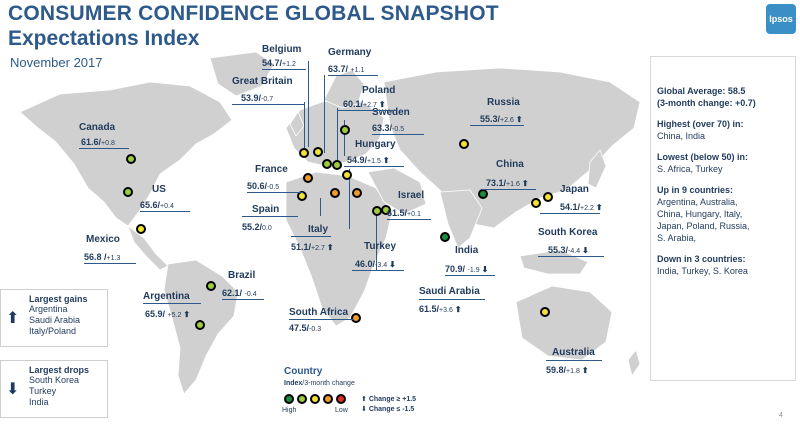  I want to click on country-label: Spain, so click(266, 209).